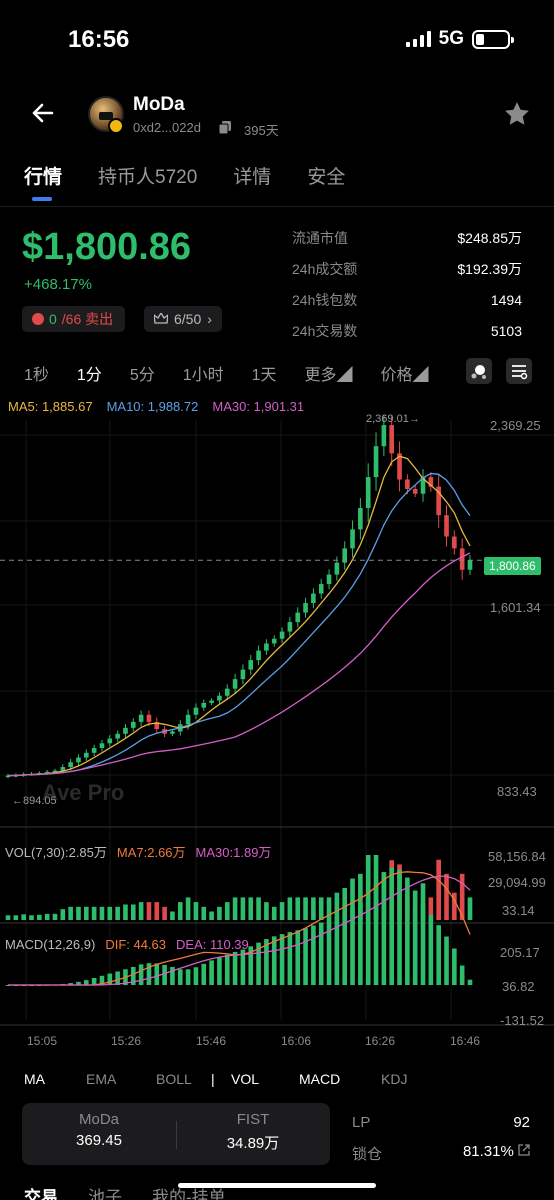 The height and width of the screenshot is (1200, 554). I want to click on time-label: 15:26, so click(126, 1041).